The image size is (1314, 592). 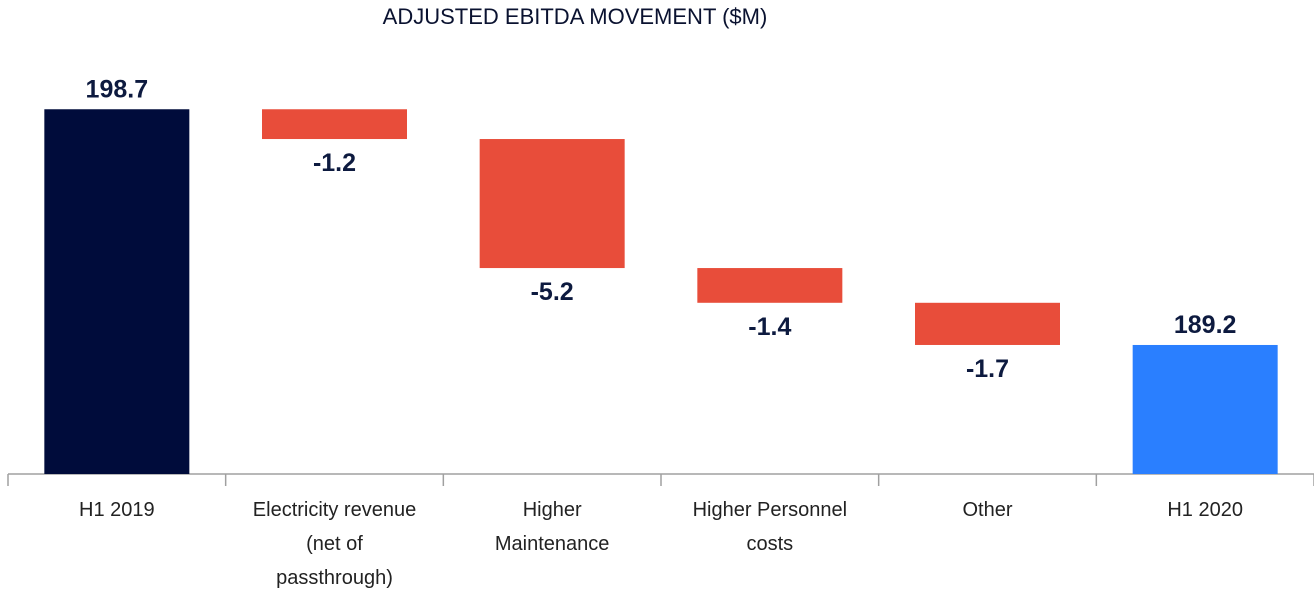 I want to click on value-label: -5.2, so click(x=552, y=292).